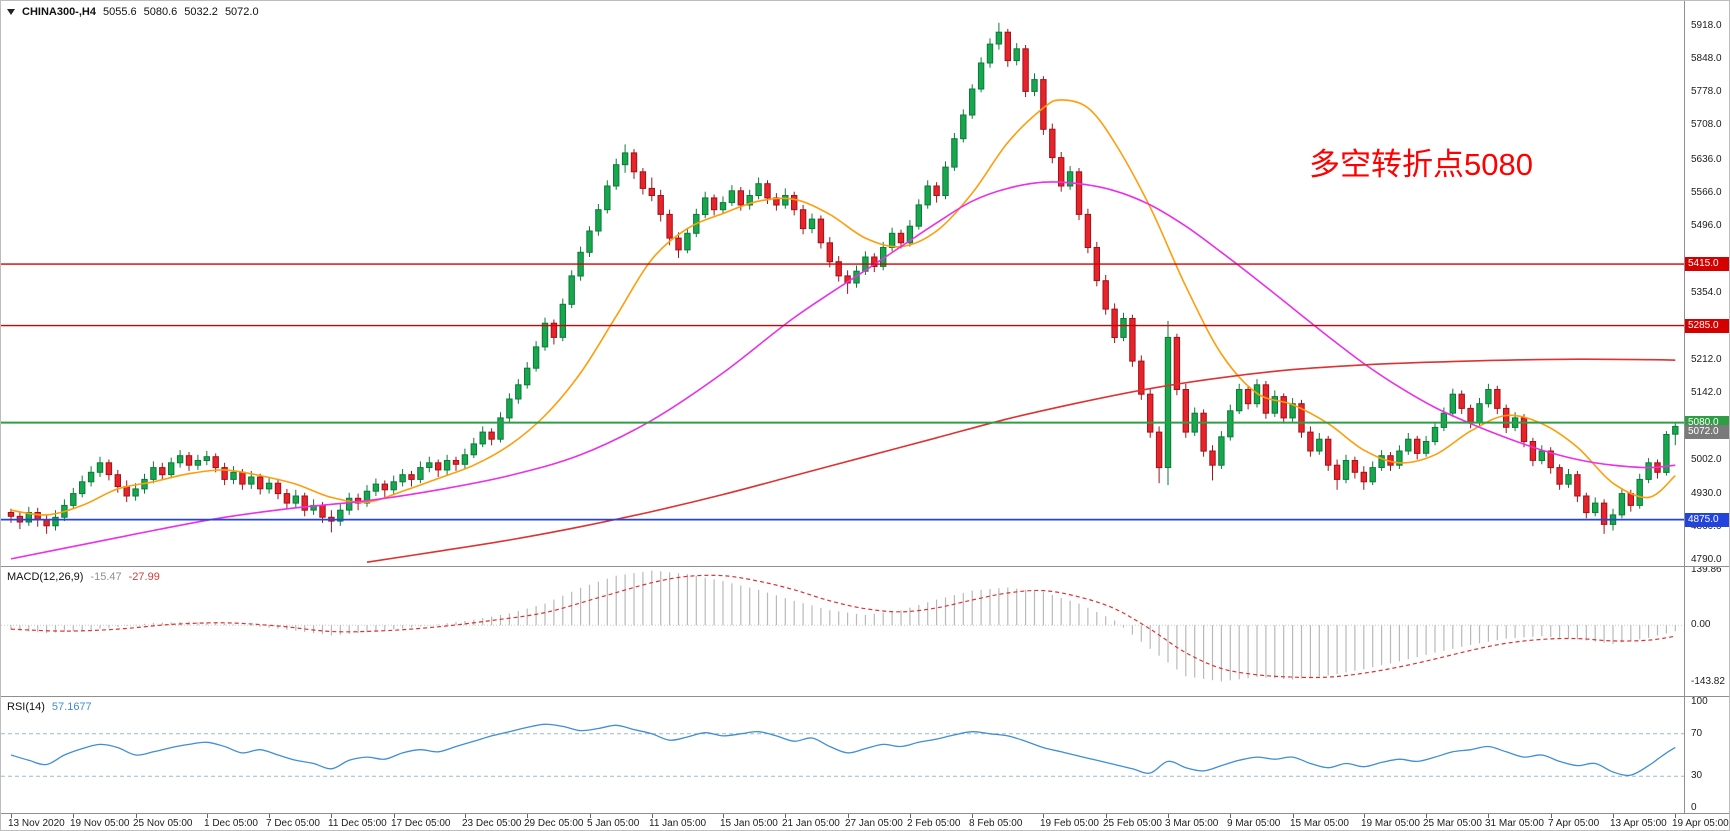  Describe the element at coordinates (934, 823) in the screenshot. I see `time-label: 2 Feb 05:00` at that location.